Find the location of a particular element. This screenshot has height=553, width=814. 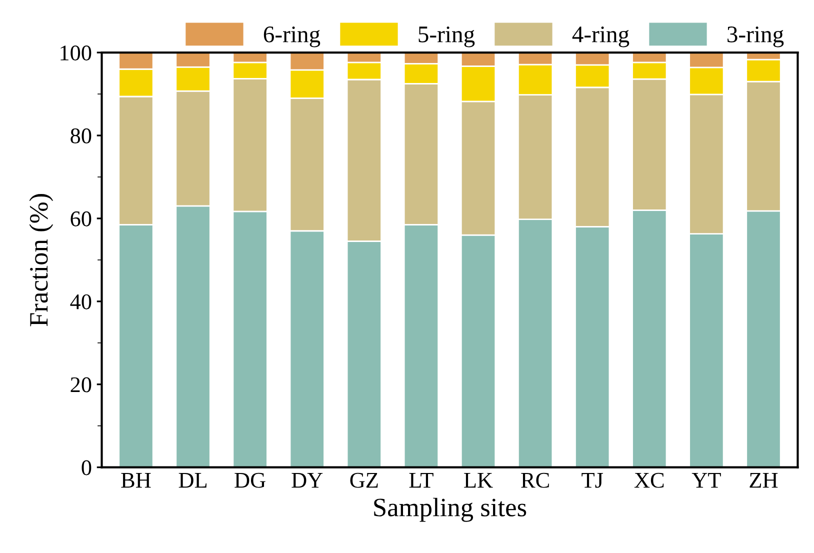

y-tick-label: 80 is located at coordinates (81, 136).